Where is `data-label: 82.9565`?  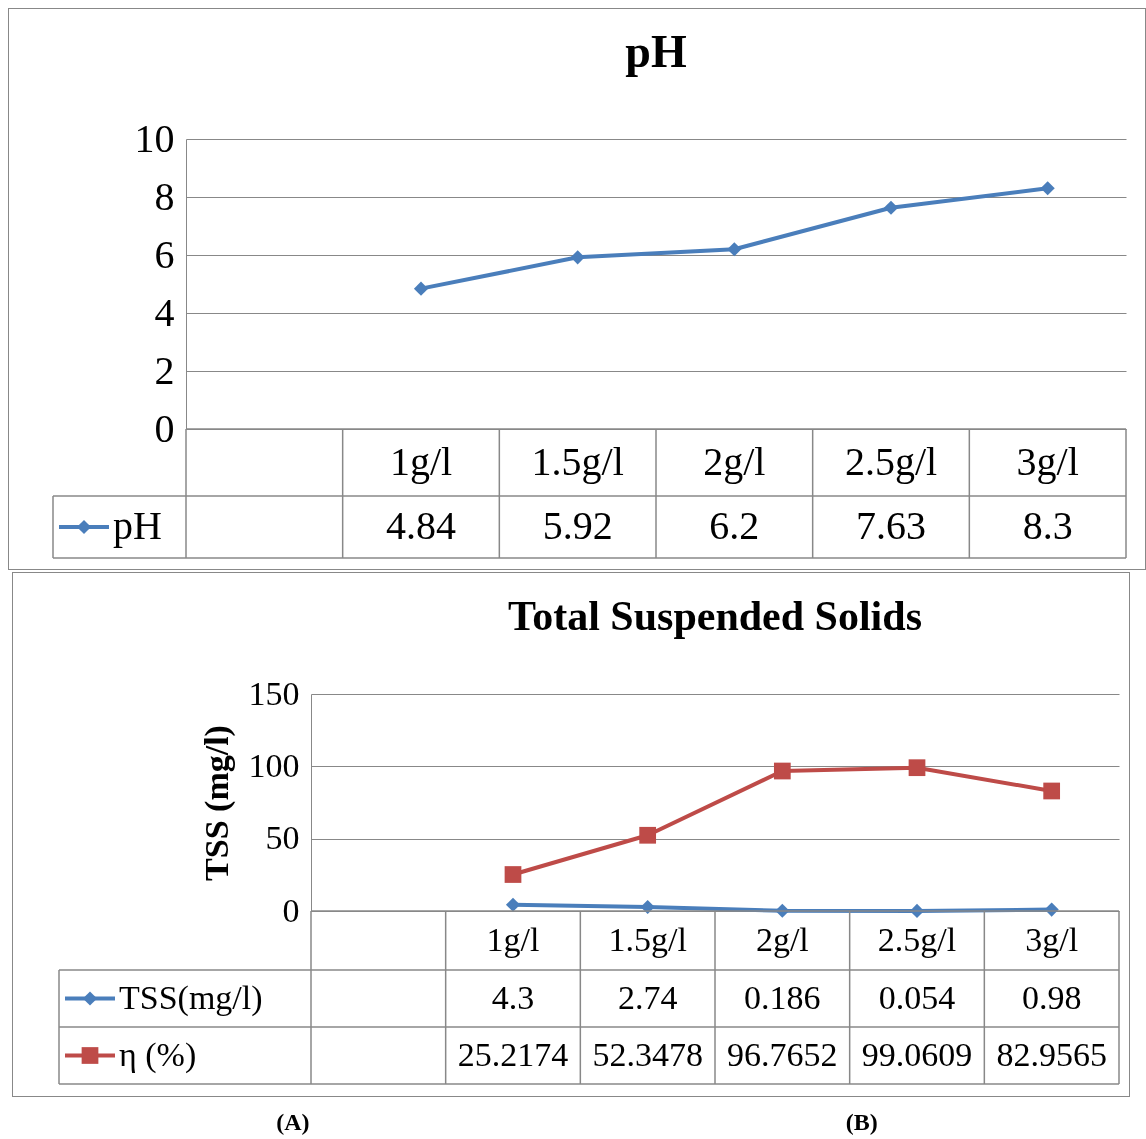
data-label: 82.9565 is located at coordinates (1051, 1054).